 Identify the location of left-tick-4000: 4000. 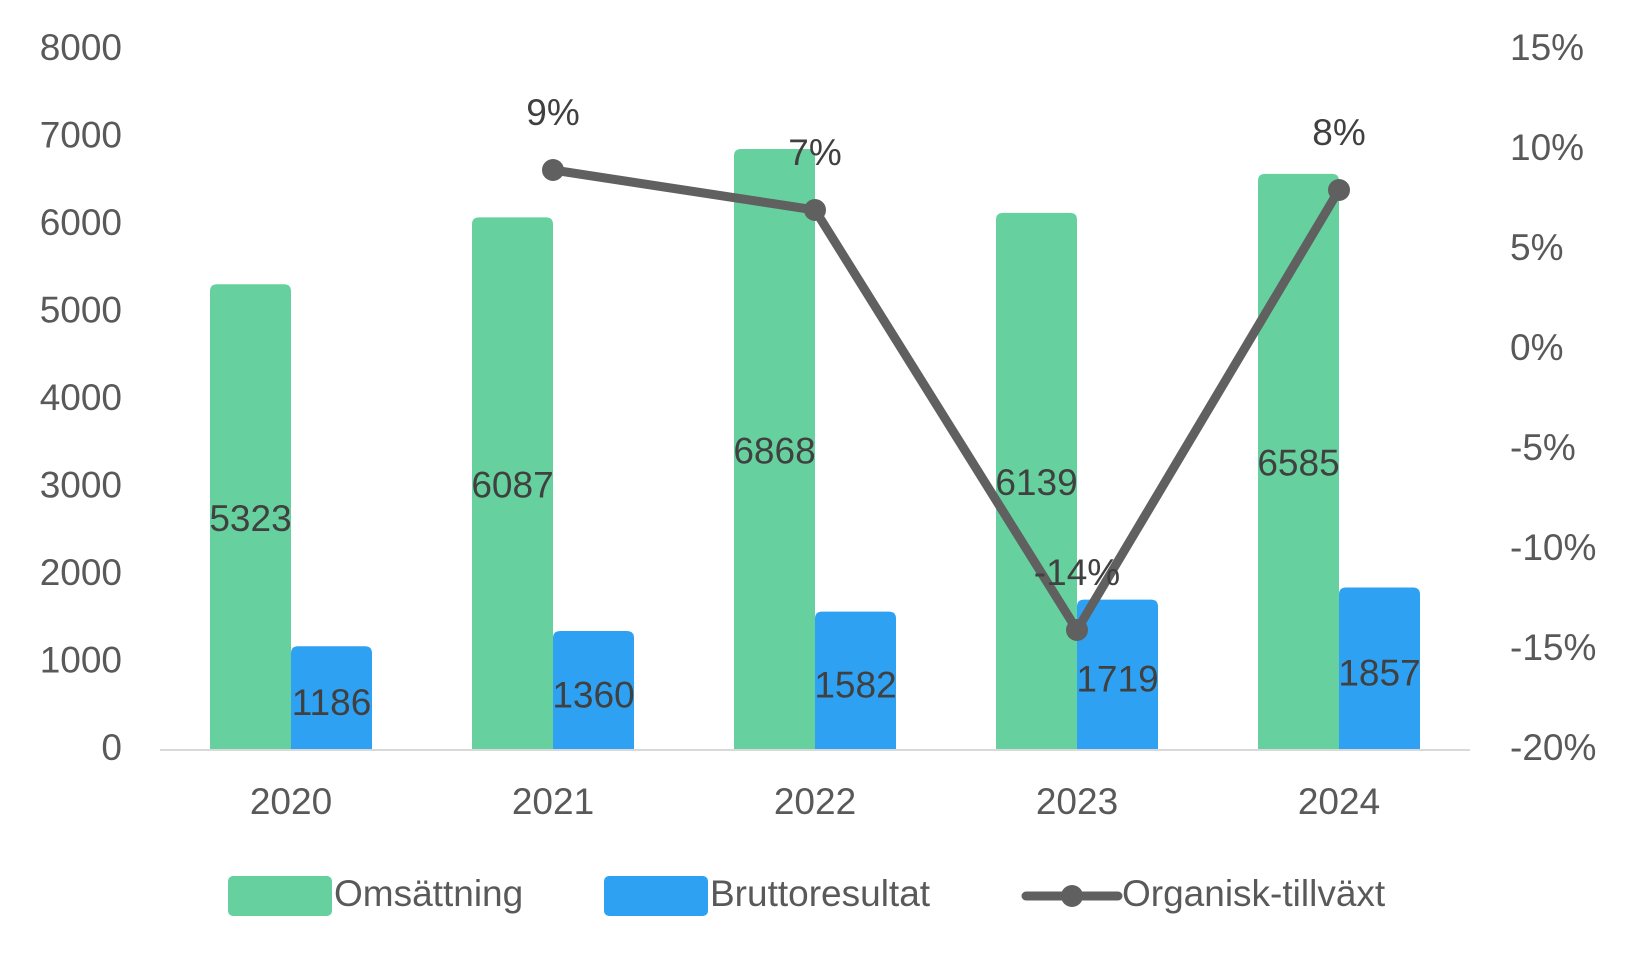
(81, 397).